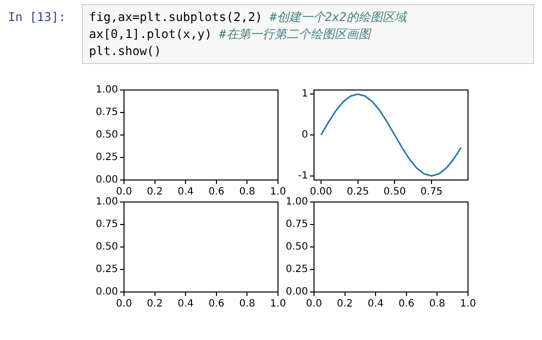 This screenshot has height=340, width=542. What do you see at coordinates (431, 192) in the screenshot?
I see `x-tick-label: 0.75` at bounding box center [431, 192].